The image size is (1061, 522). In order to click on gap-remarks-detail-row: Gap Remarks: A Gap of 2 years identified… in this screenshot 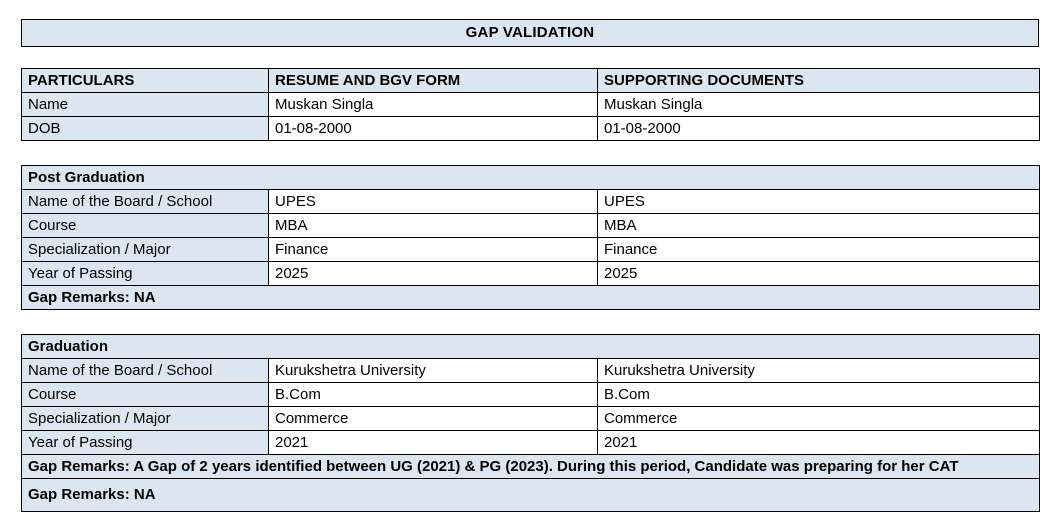, I will do `click(530, 466)`.